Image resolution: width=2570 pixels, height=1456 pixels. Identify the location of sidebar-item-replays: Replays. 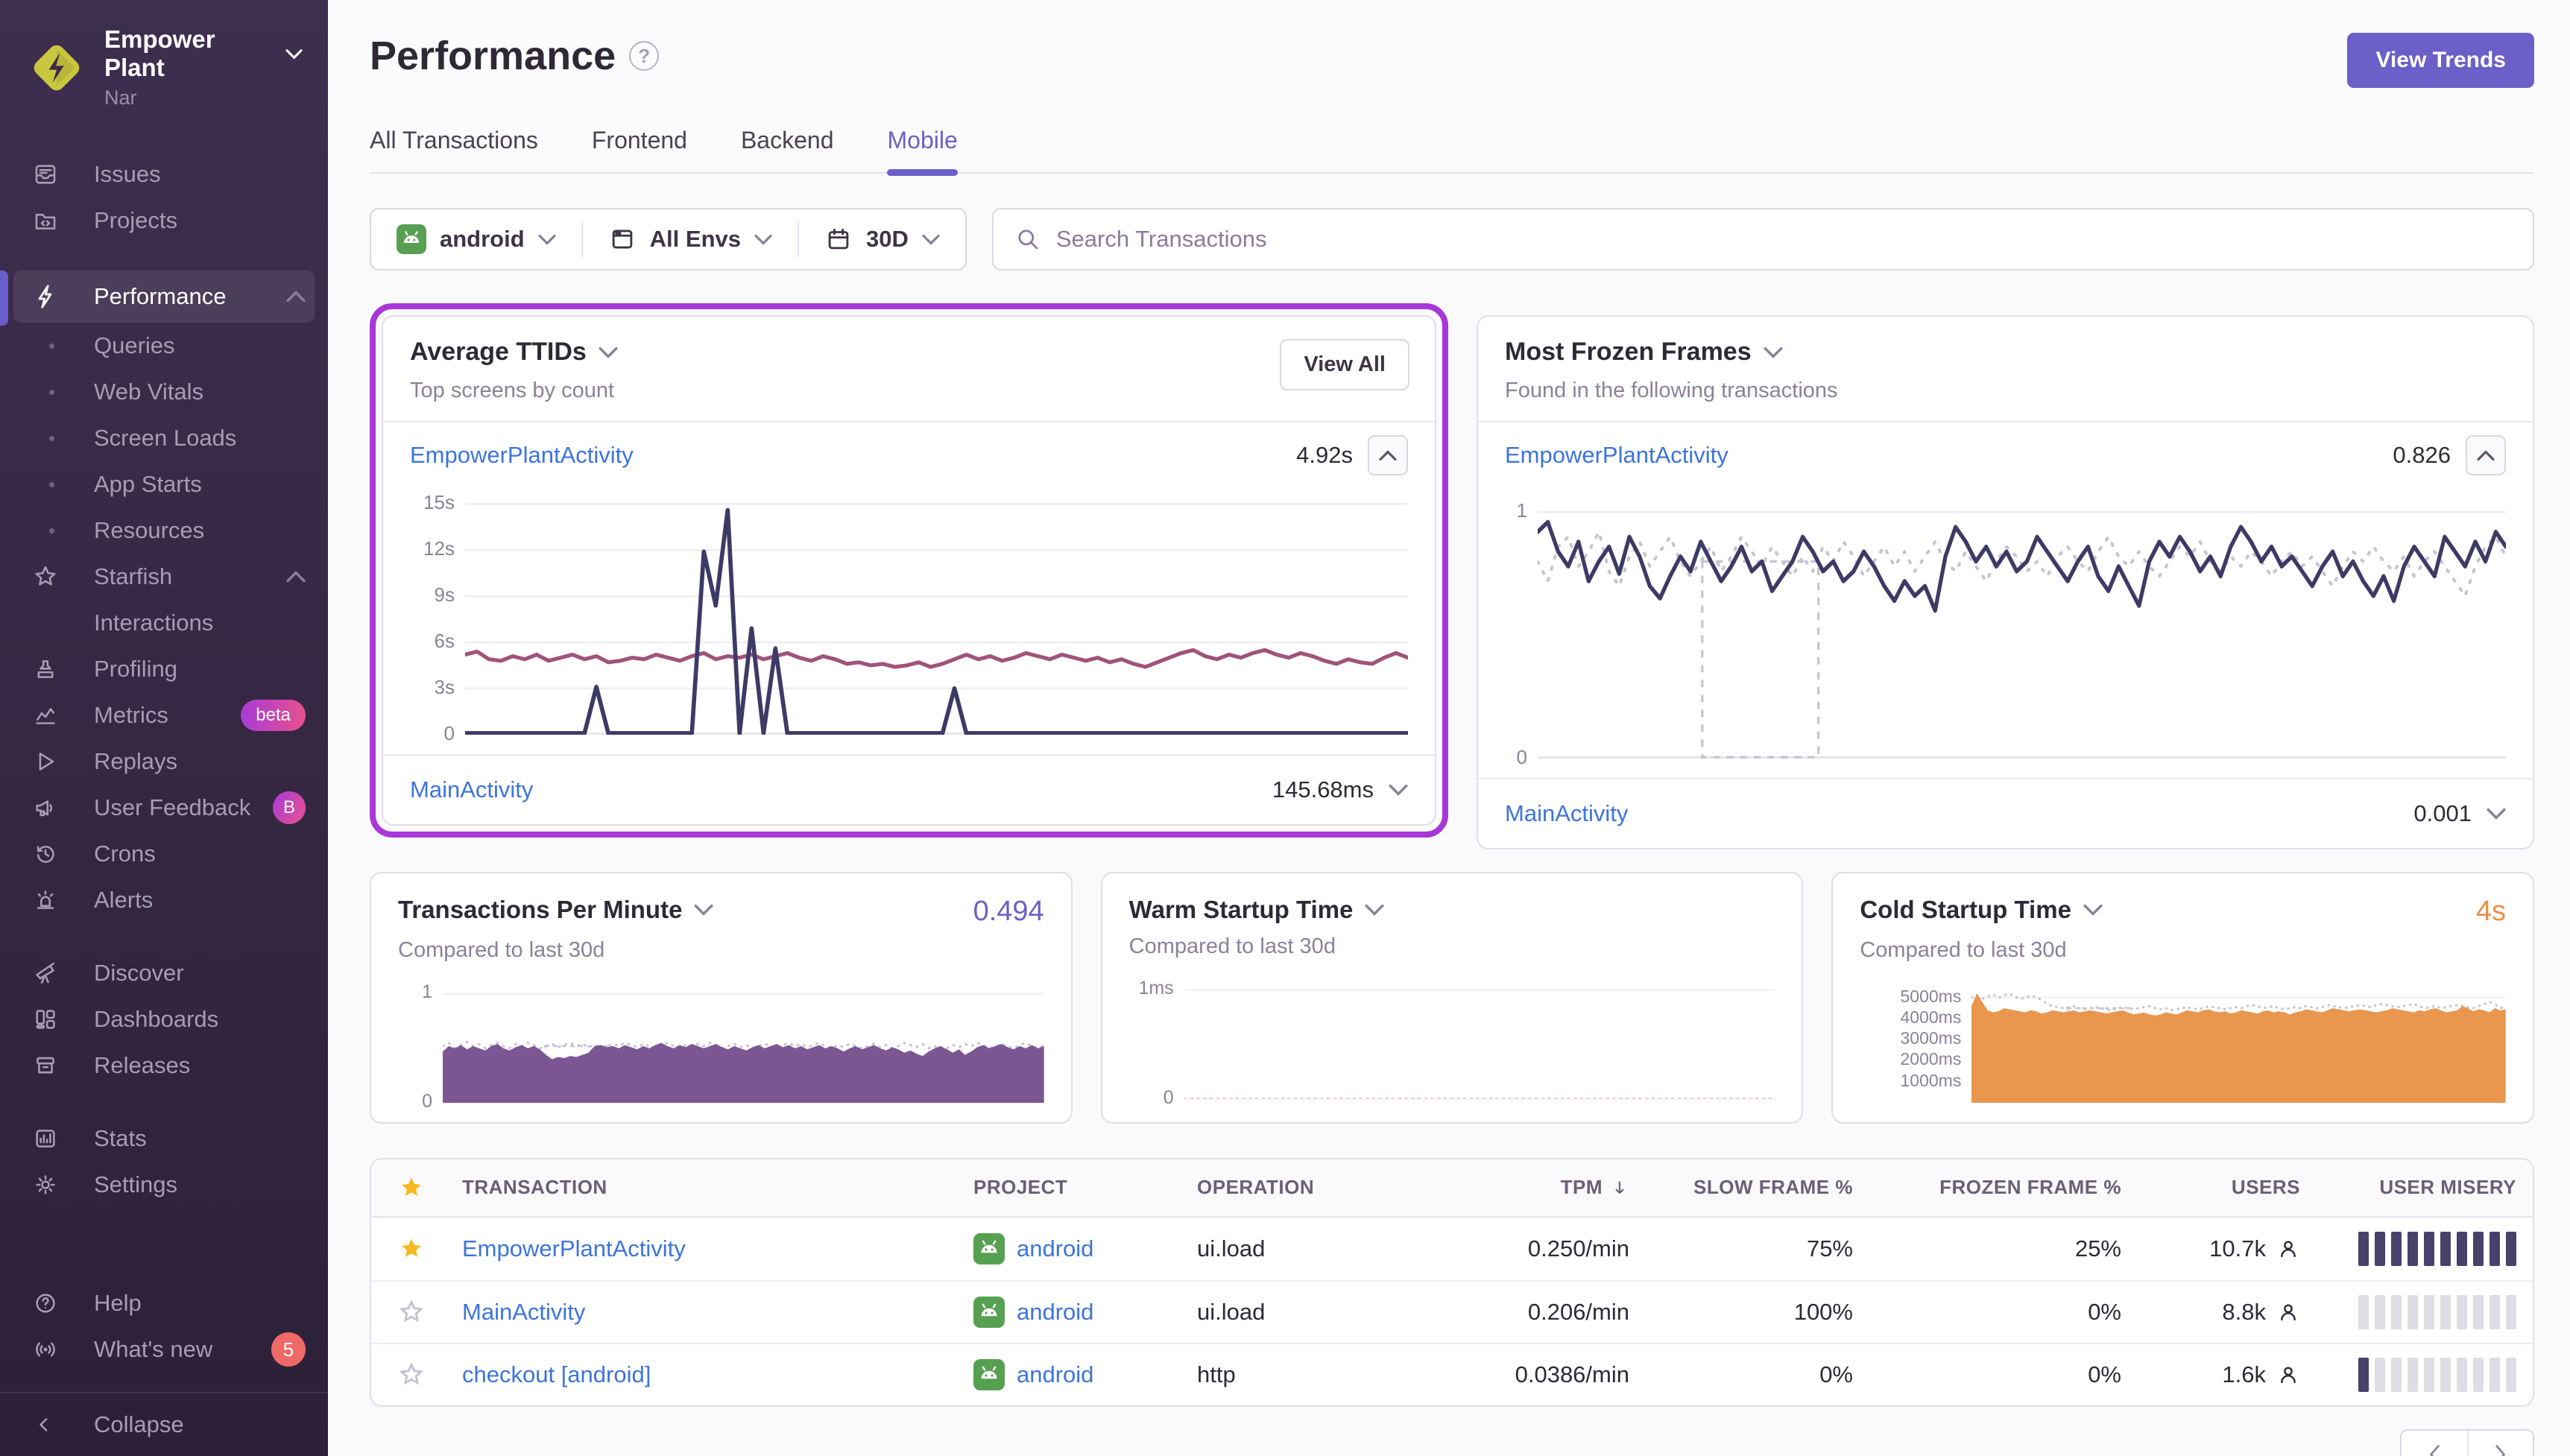
(164, 761).